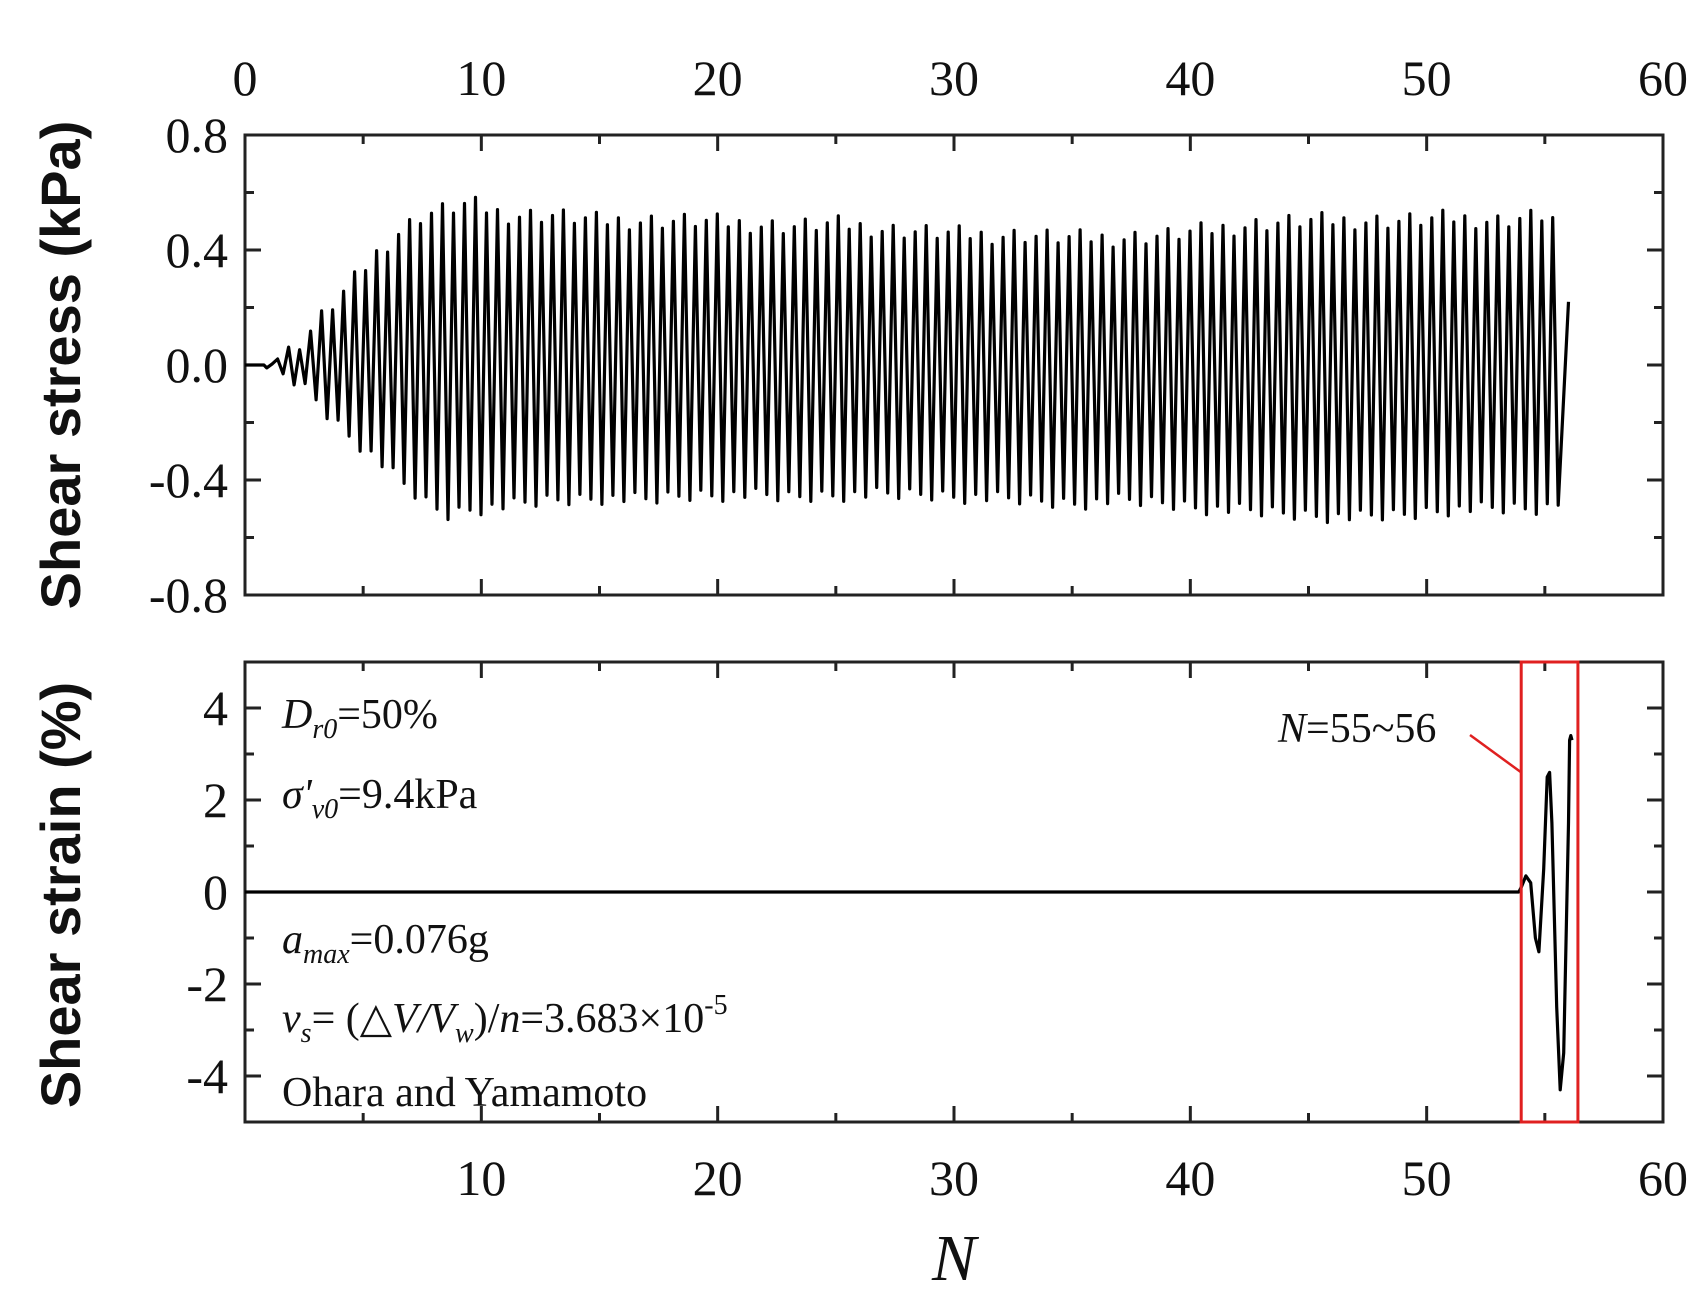  I want to click on x-axis-title-n: N, so click(955, 1257).